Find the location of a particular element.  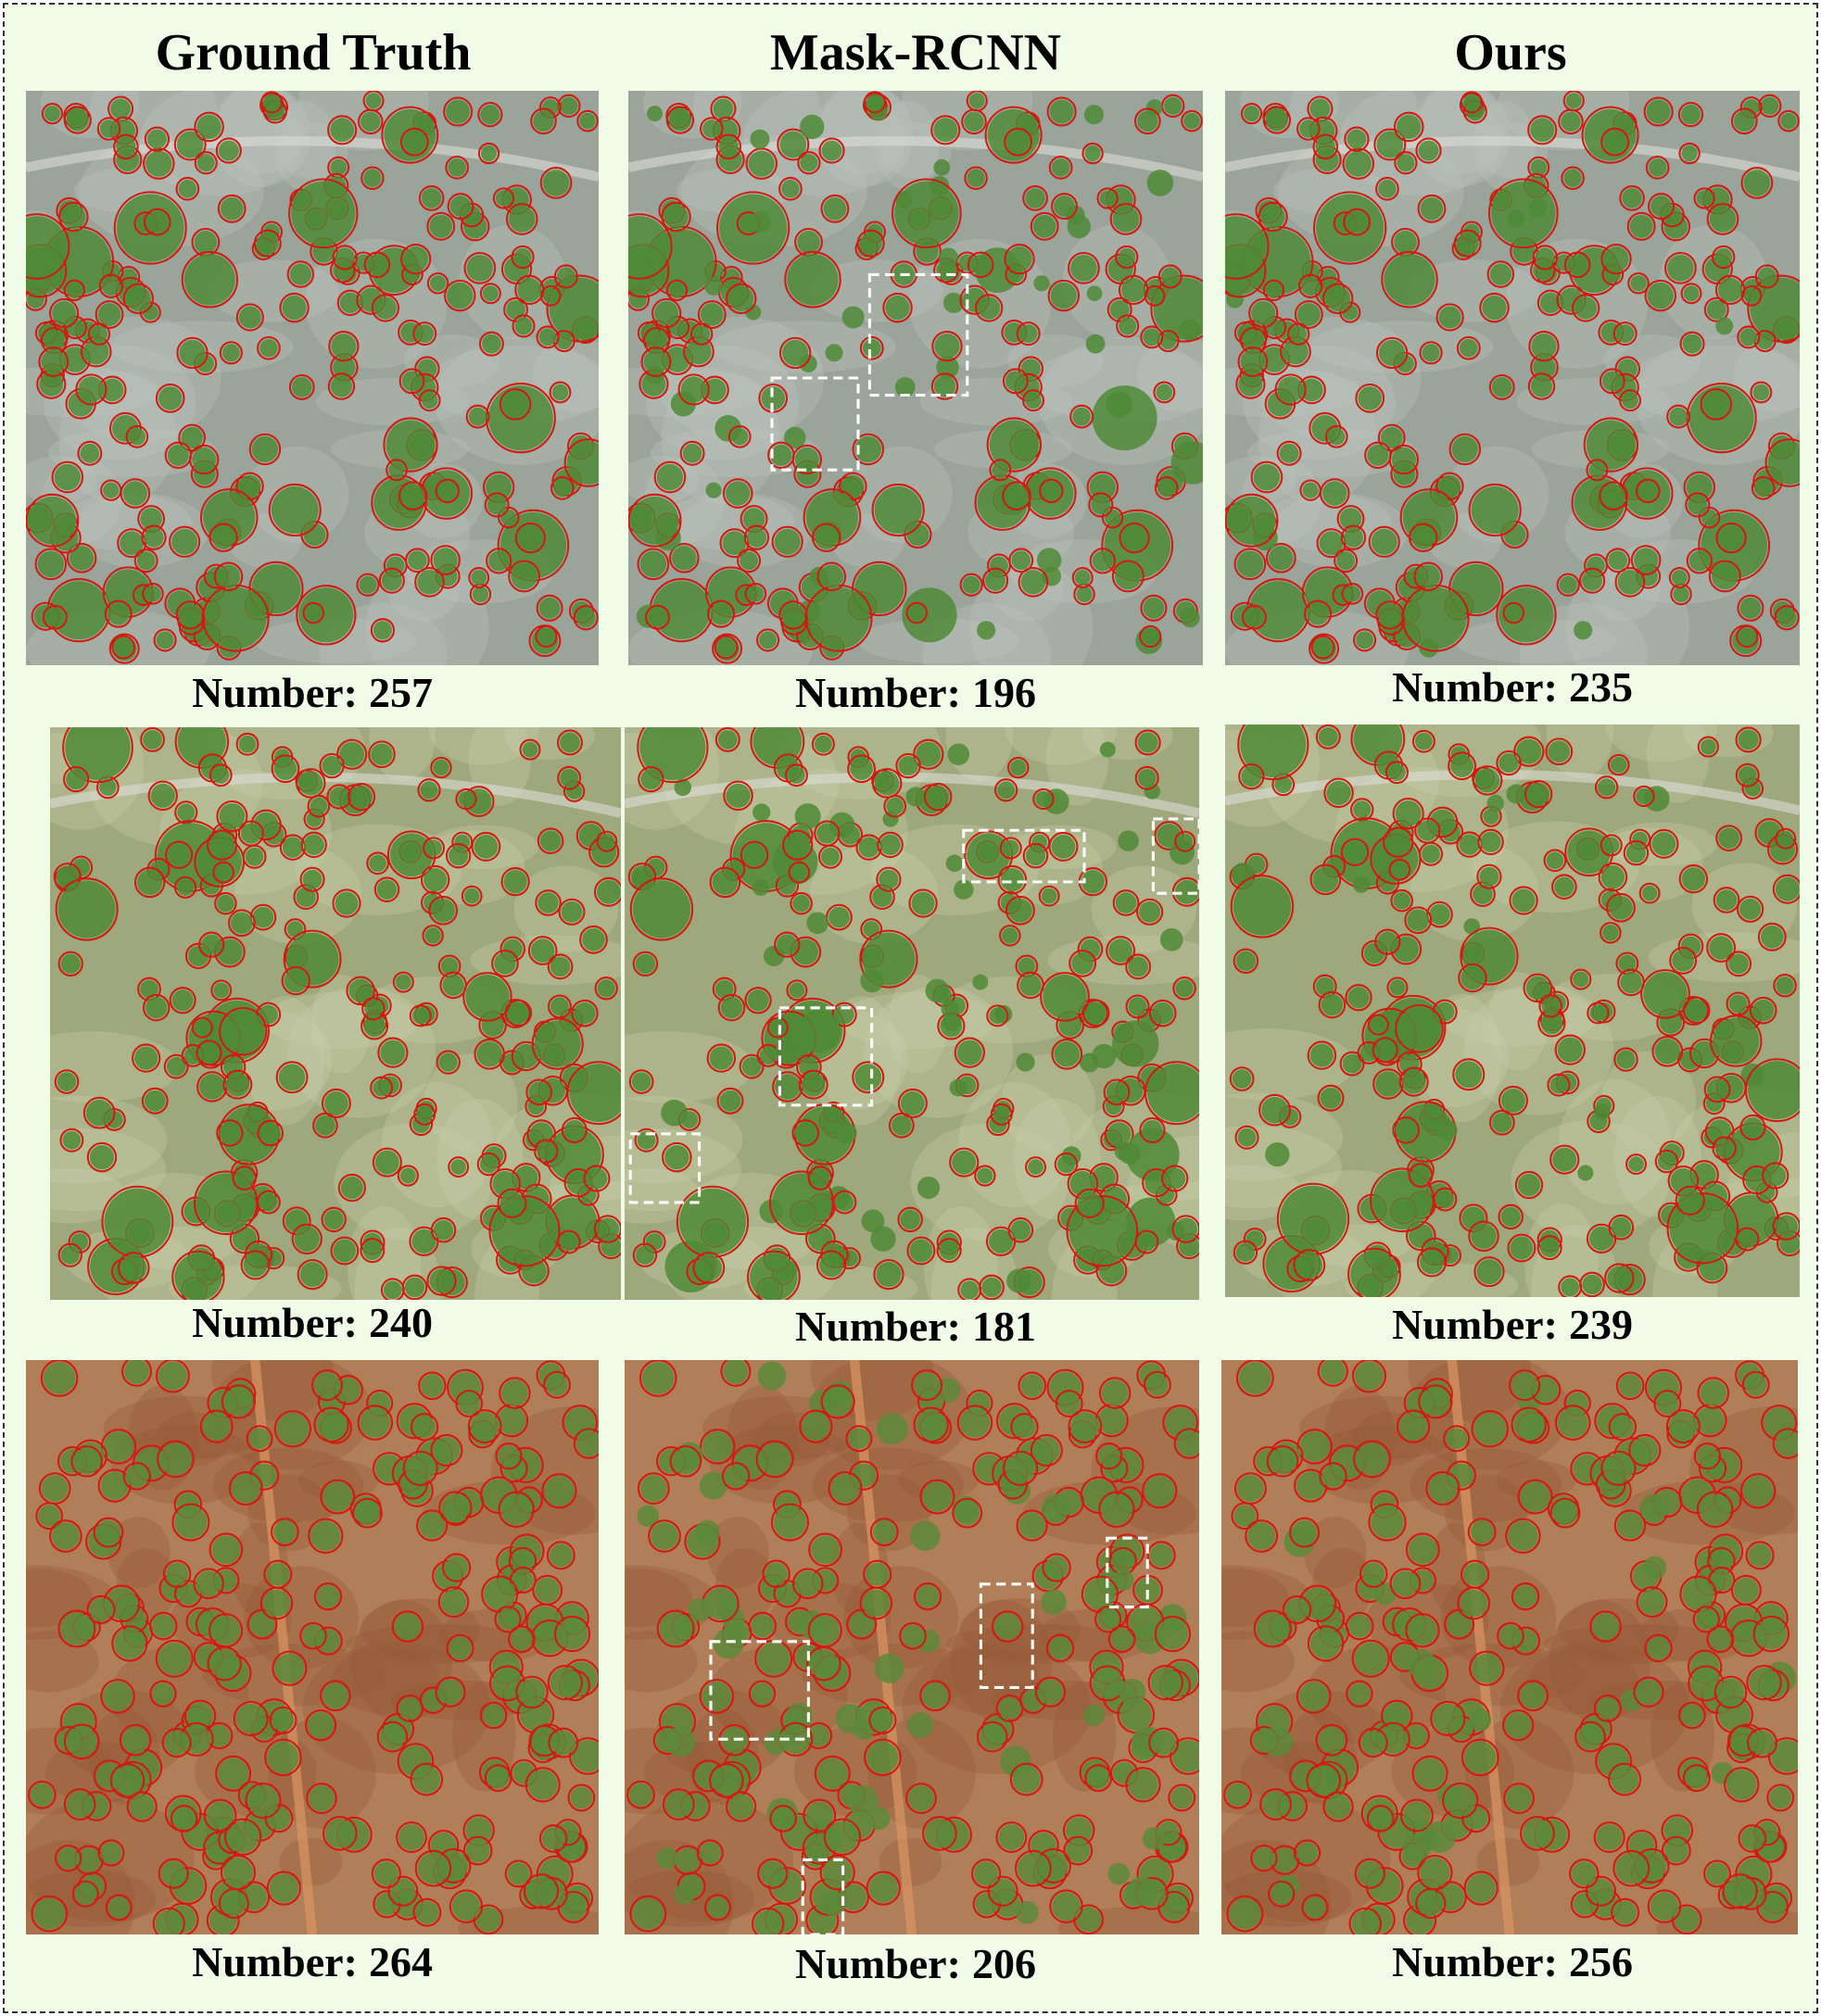

aerial-image is located at coordinates (1512, 1010).